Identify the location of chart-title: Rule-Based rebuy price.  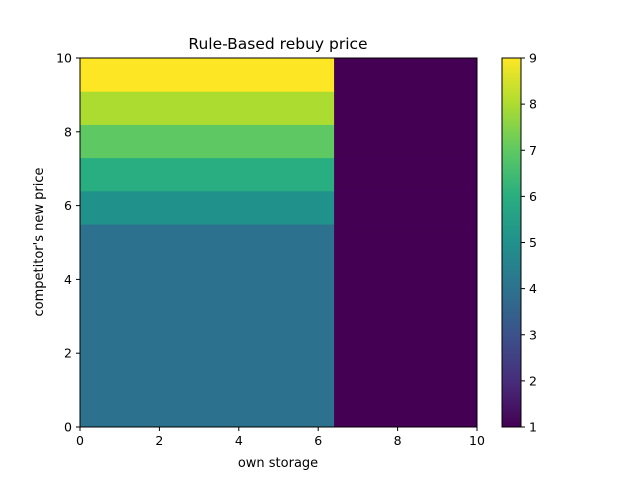
(277, 44).